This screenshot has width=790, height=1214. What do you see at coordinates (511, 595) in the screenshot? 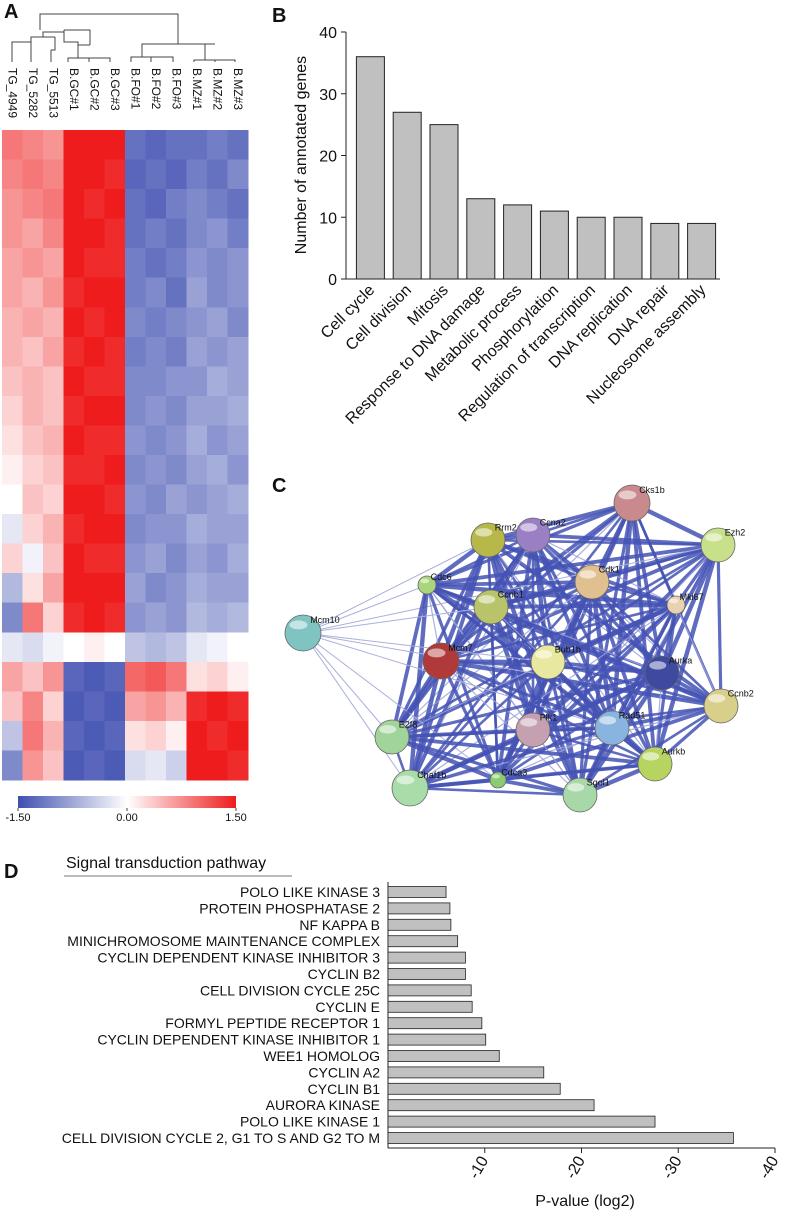
I see `node-label: Ccnb1` at bounding box center [511, 595].